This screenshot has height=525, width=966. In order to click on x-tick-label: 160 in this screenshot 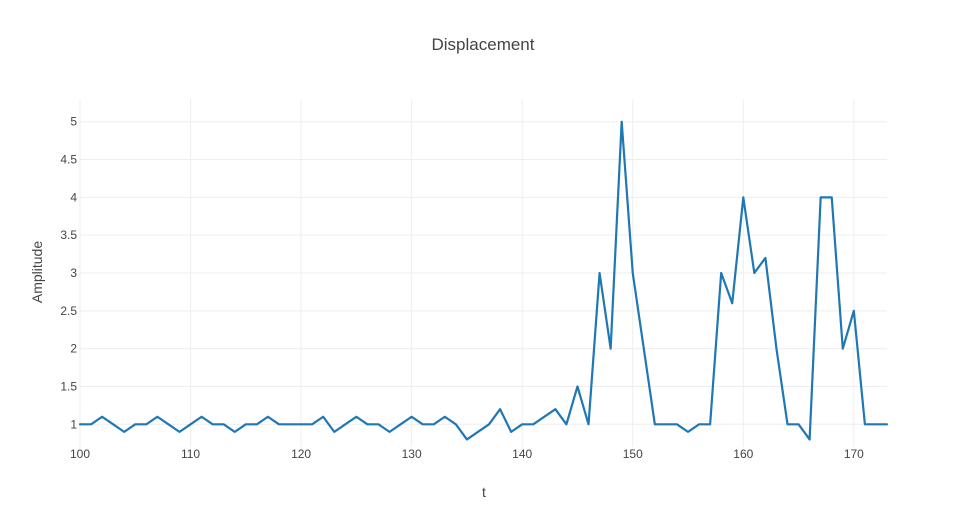, I will do `click(743, 454)`.